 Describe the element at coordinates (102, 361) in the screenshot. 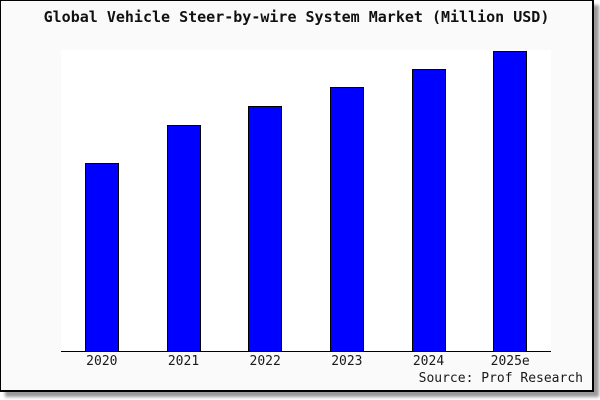

I see `x-tick-label-2020: 2020` at that location.